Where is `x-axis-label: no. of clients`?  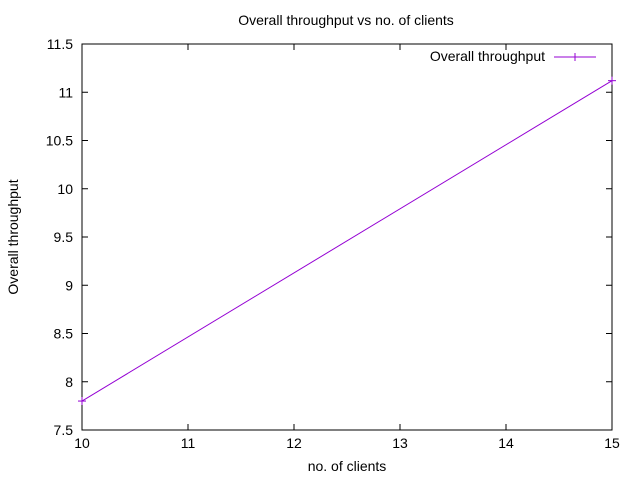
x-axis-label: no. of clients is located at coordinates (347, 466).